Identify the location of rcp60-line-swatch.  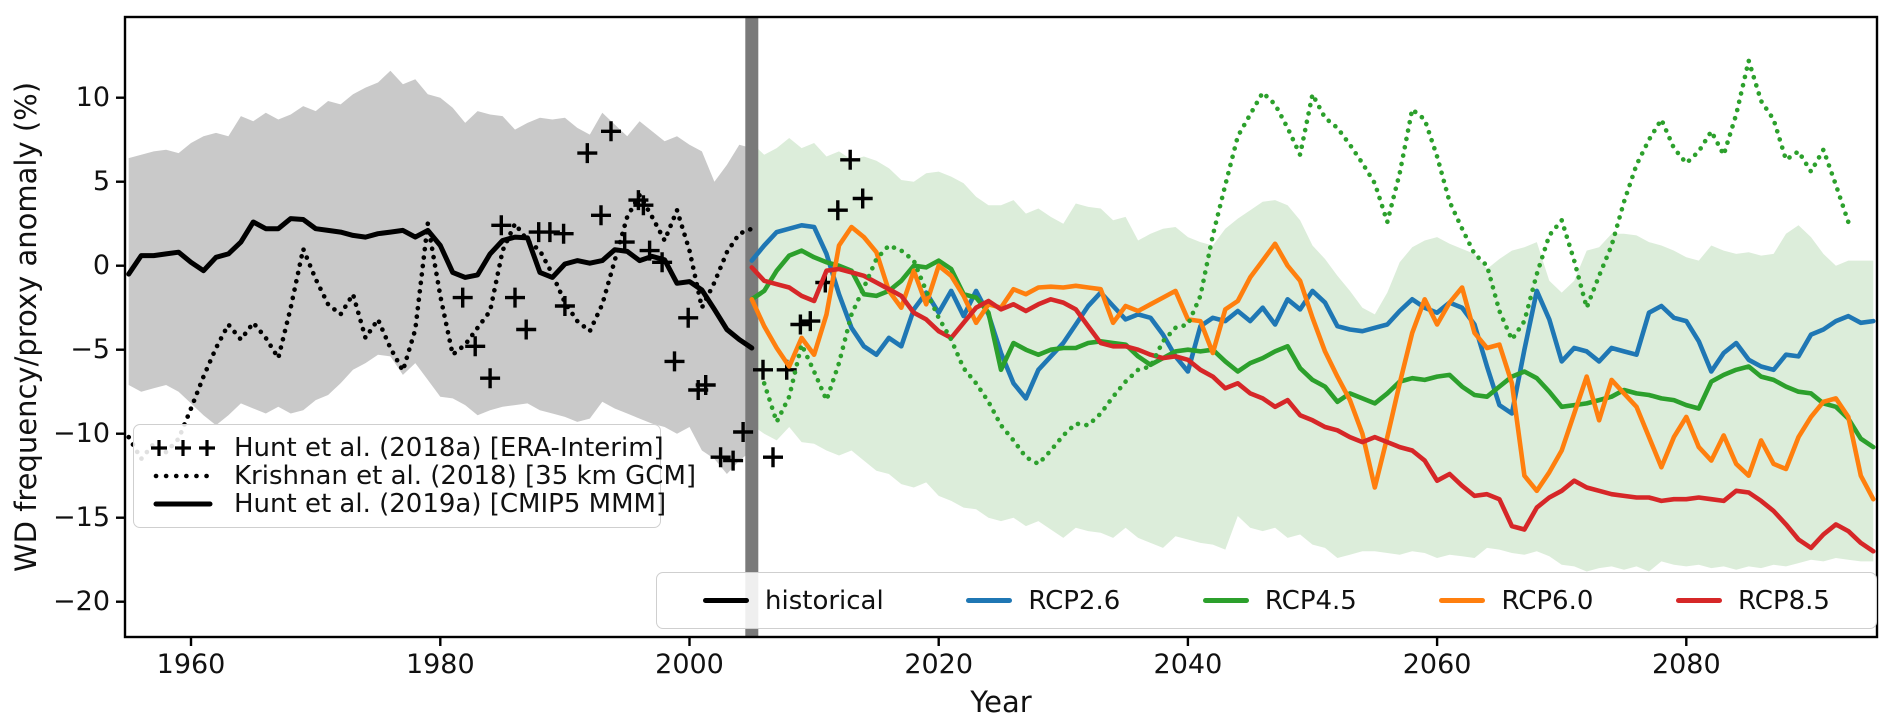
(1462, 600).